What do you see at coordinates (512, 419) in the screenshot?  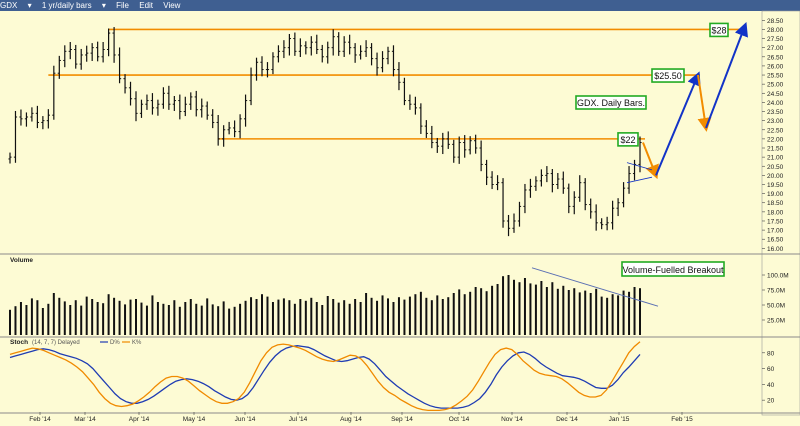 I see `x-tick-label: Nov '14` at bounding box center [512, 419].